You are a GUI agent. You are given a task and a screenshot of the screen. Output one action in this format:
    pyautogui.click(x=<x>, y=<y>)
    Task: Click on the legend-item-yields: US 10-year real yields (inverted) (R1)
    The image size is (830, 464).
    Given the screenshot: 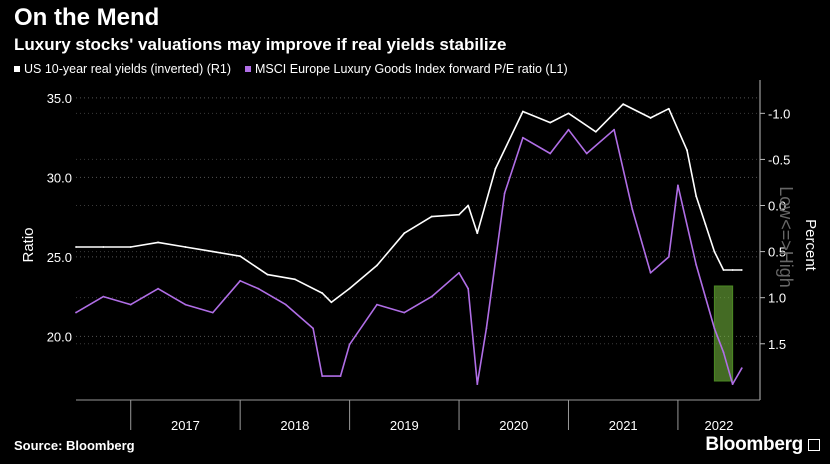 What is the action you would take?
    pyautogui.click(x=122, y=69)
    